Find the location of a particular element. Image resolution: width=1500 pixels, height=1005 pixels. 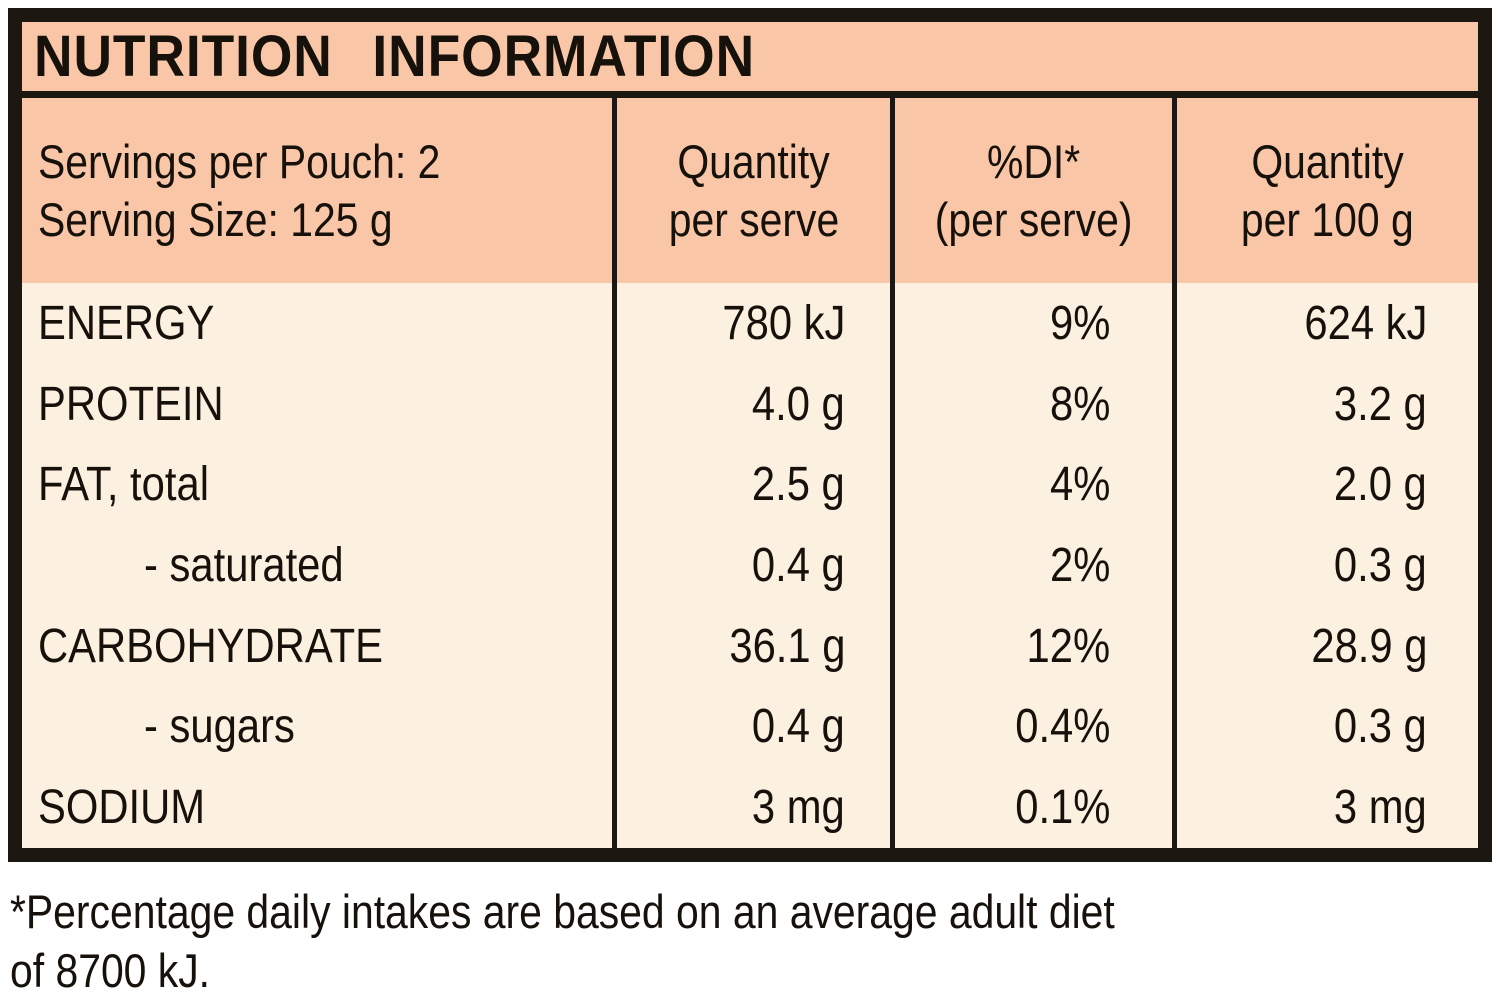

nutrient-name-cell: CARBOHYDRATE is located at coordinates (317, 646).